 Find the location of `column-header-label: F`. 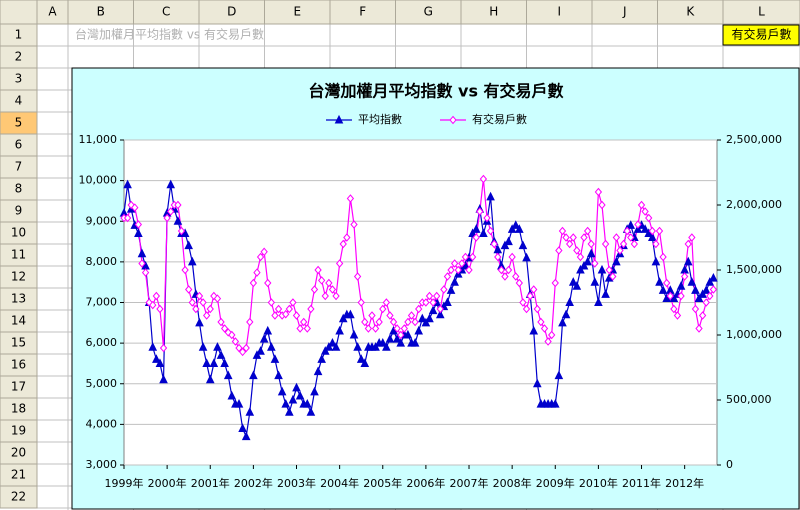

column-header-label: F is located at coordinates (362, 12).